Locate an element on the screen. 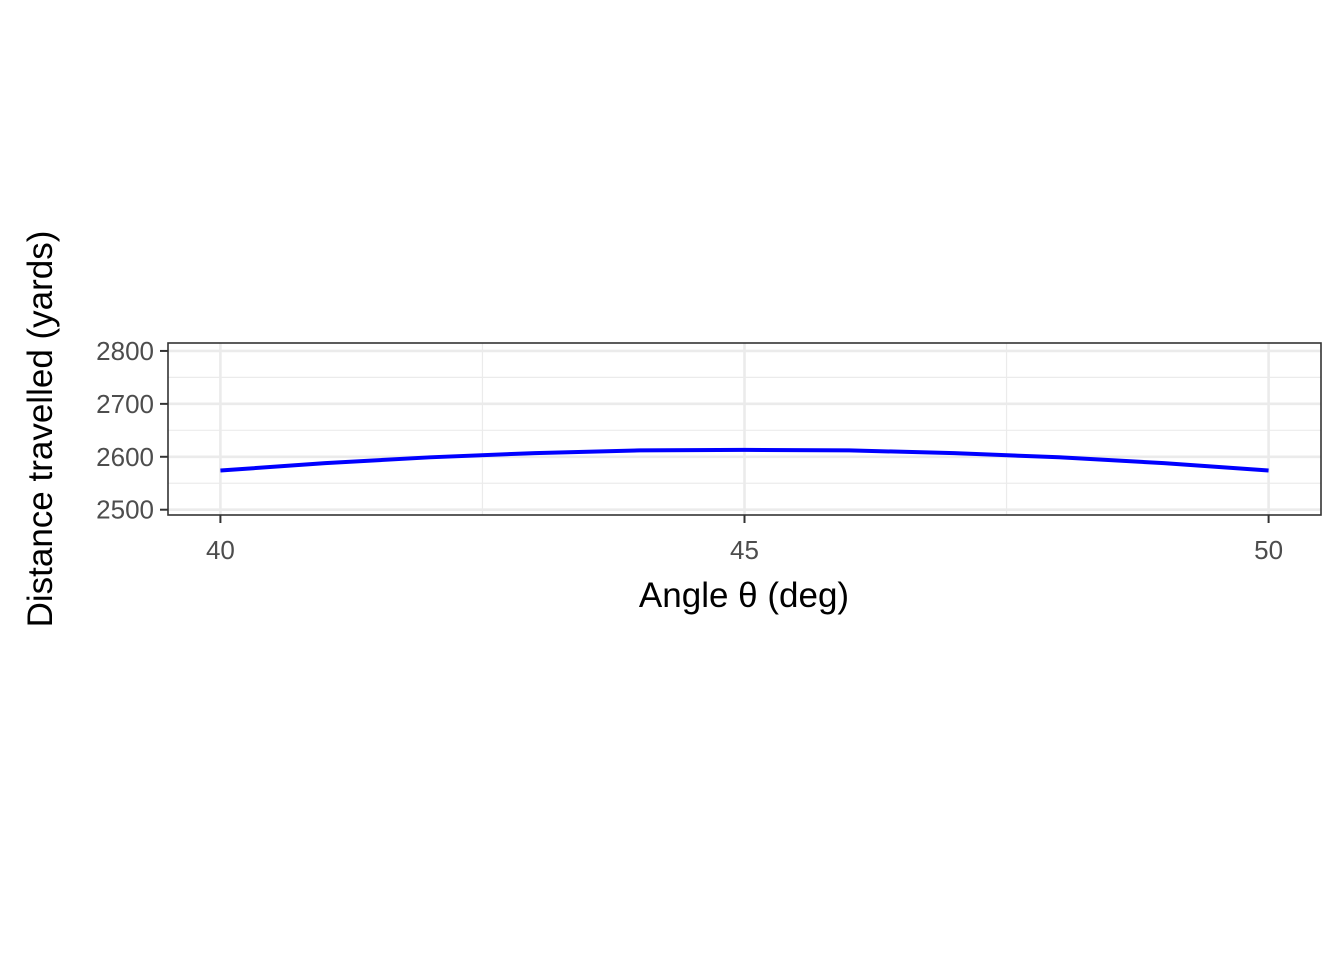  series-line is located at coordinates (744, 460).